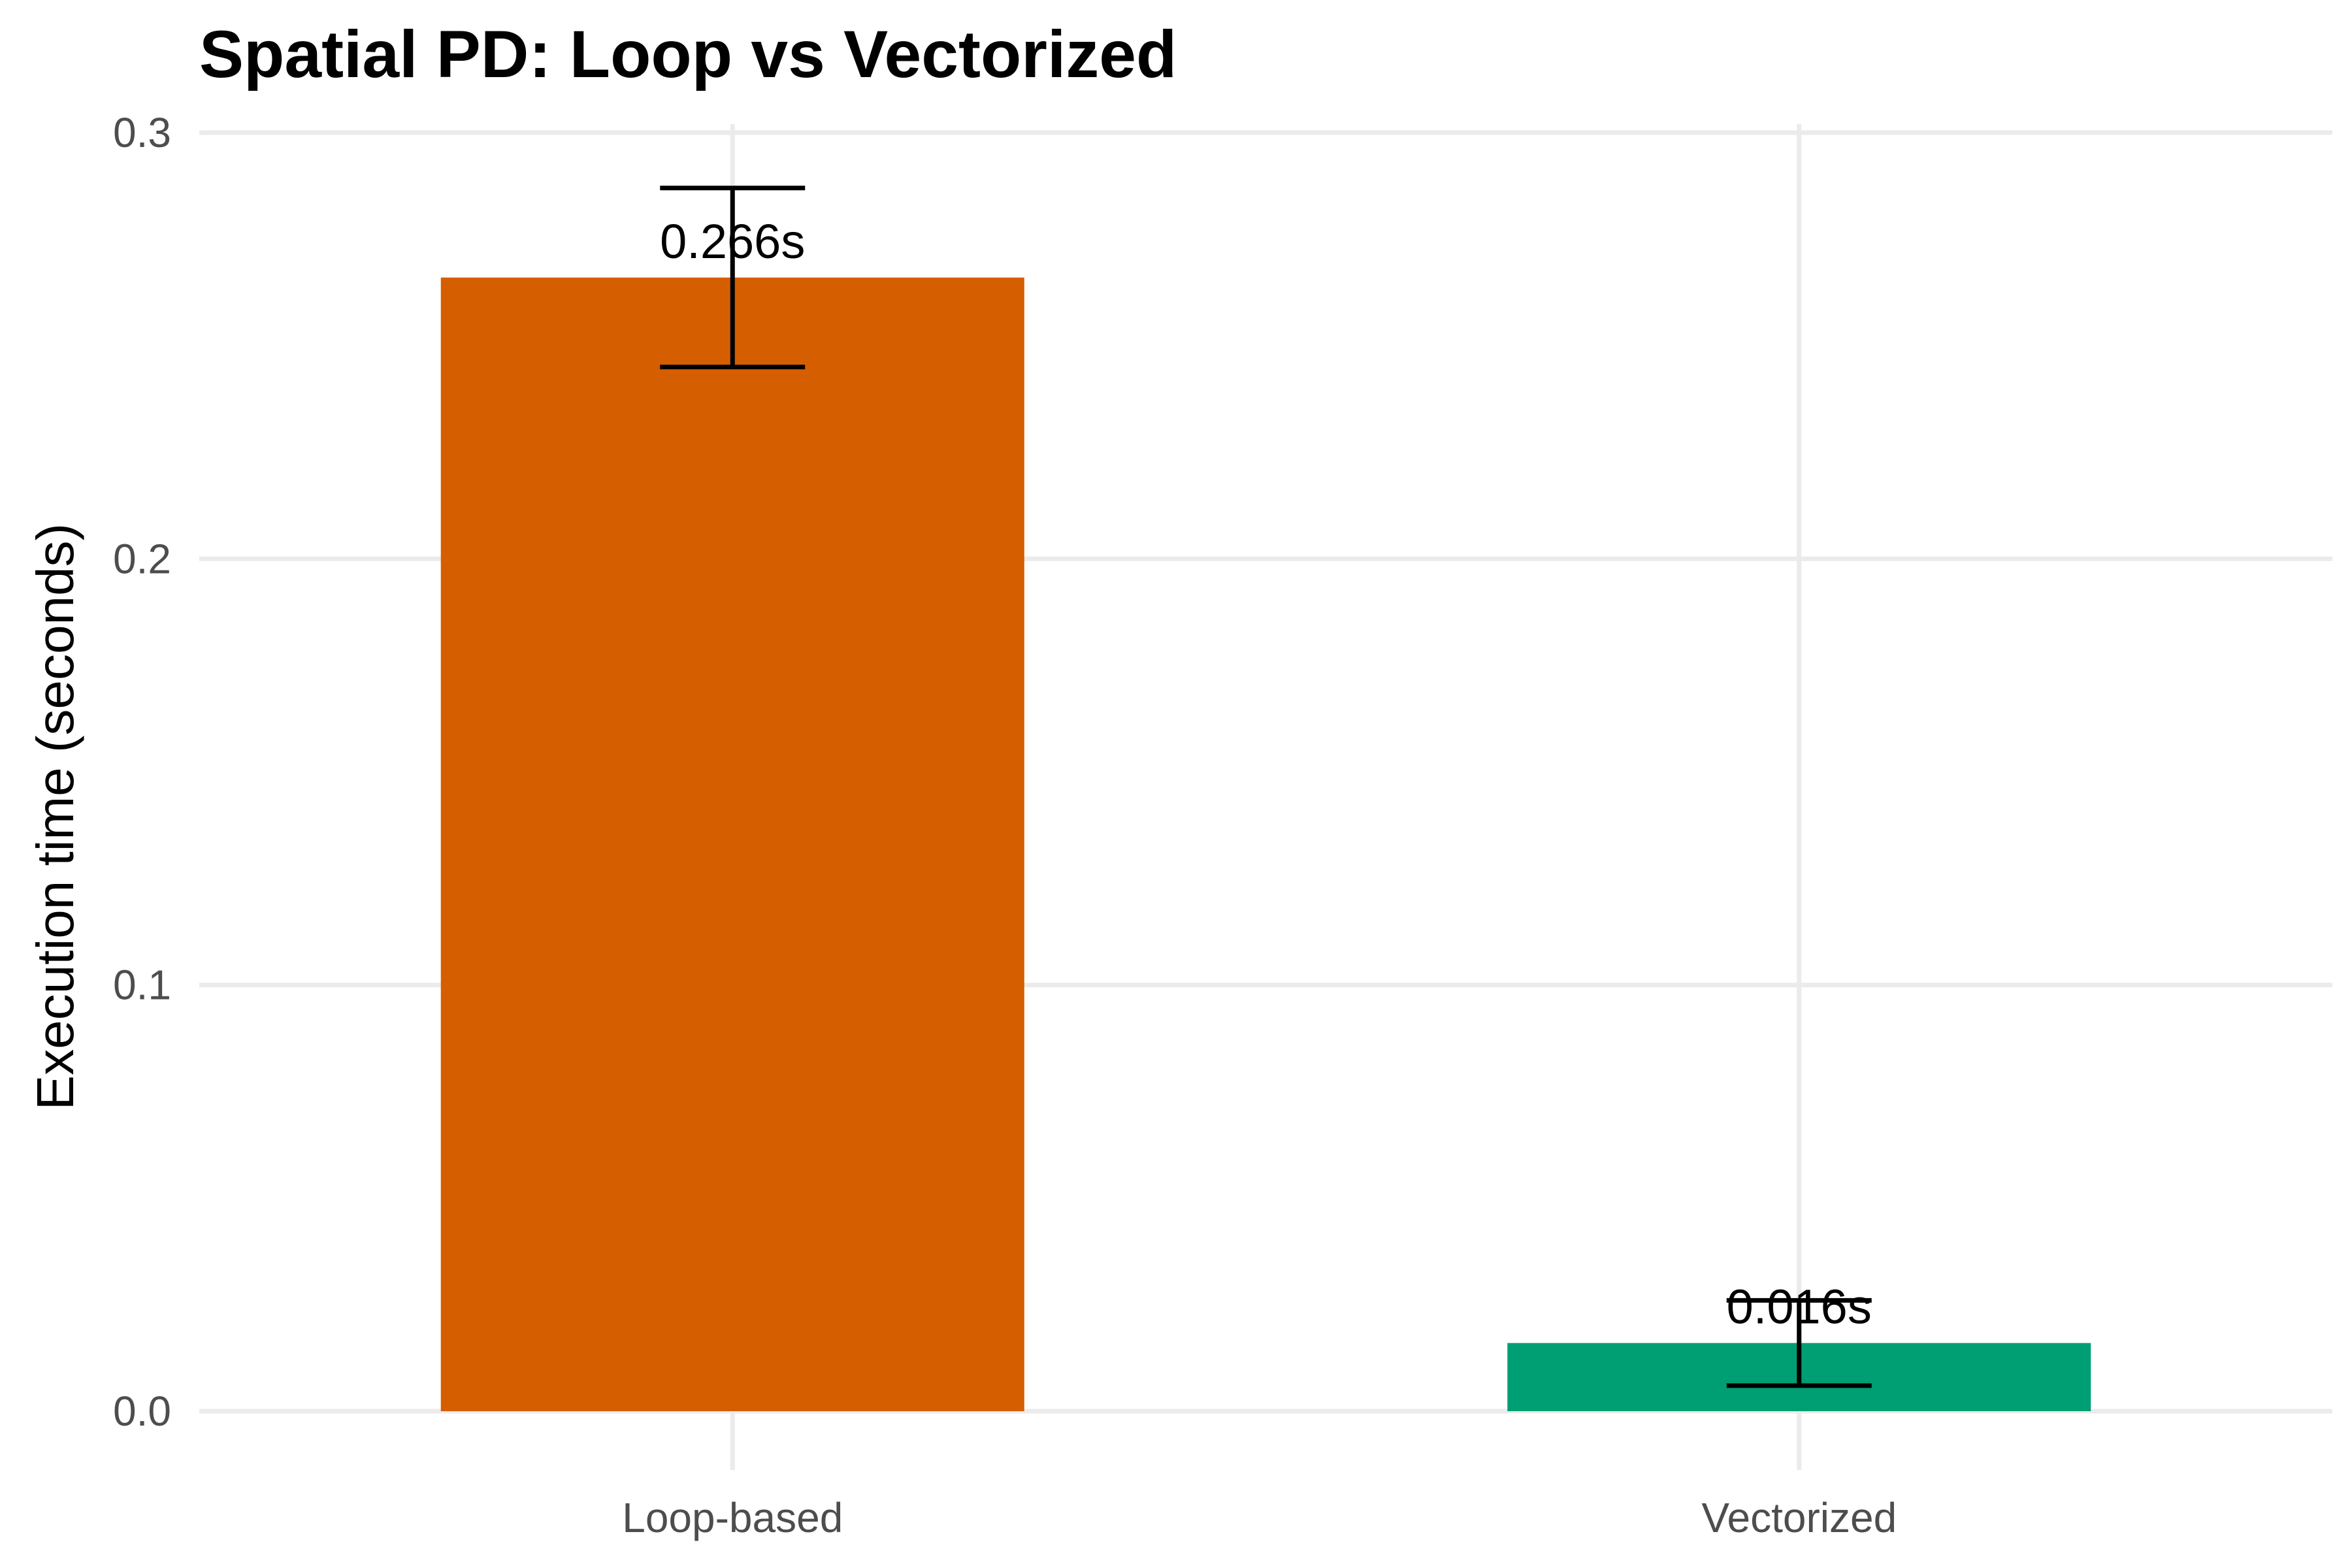 This screenshot has height=1568, width=2352. I want to click on y-axis-label: Execution time (seconds), so click(55, 816).